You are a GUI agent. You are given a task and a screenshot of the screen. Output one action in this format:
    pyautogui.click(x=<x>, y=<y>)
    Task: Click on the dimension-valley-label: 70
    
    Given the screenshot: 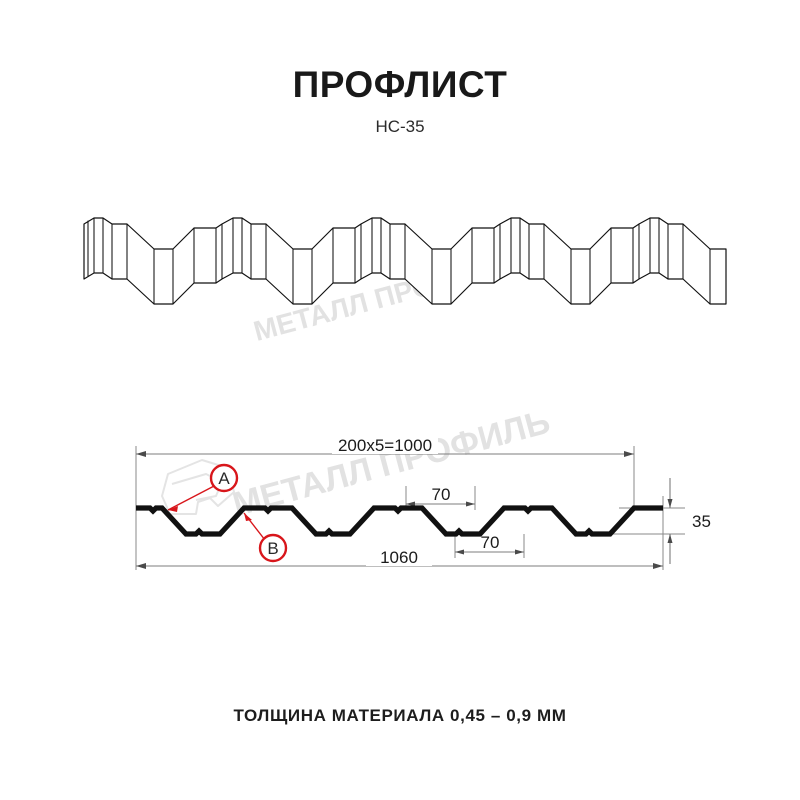 What is the action you would take?
    pyautogui.click(x=490, y=542)
    